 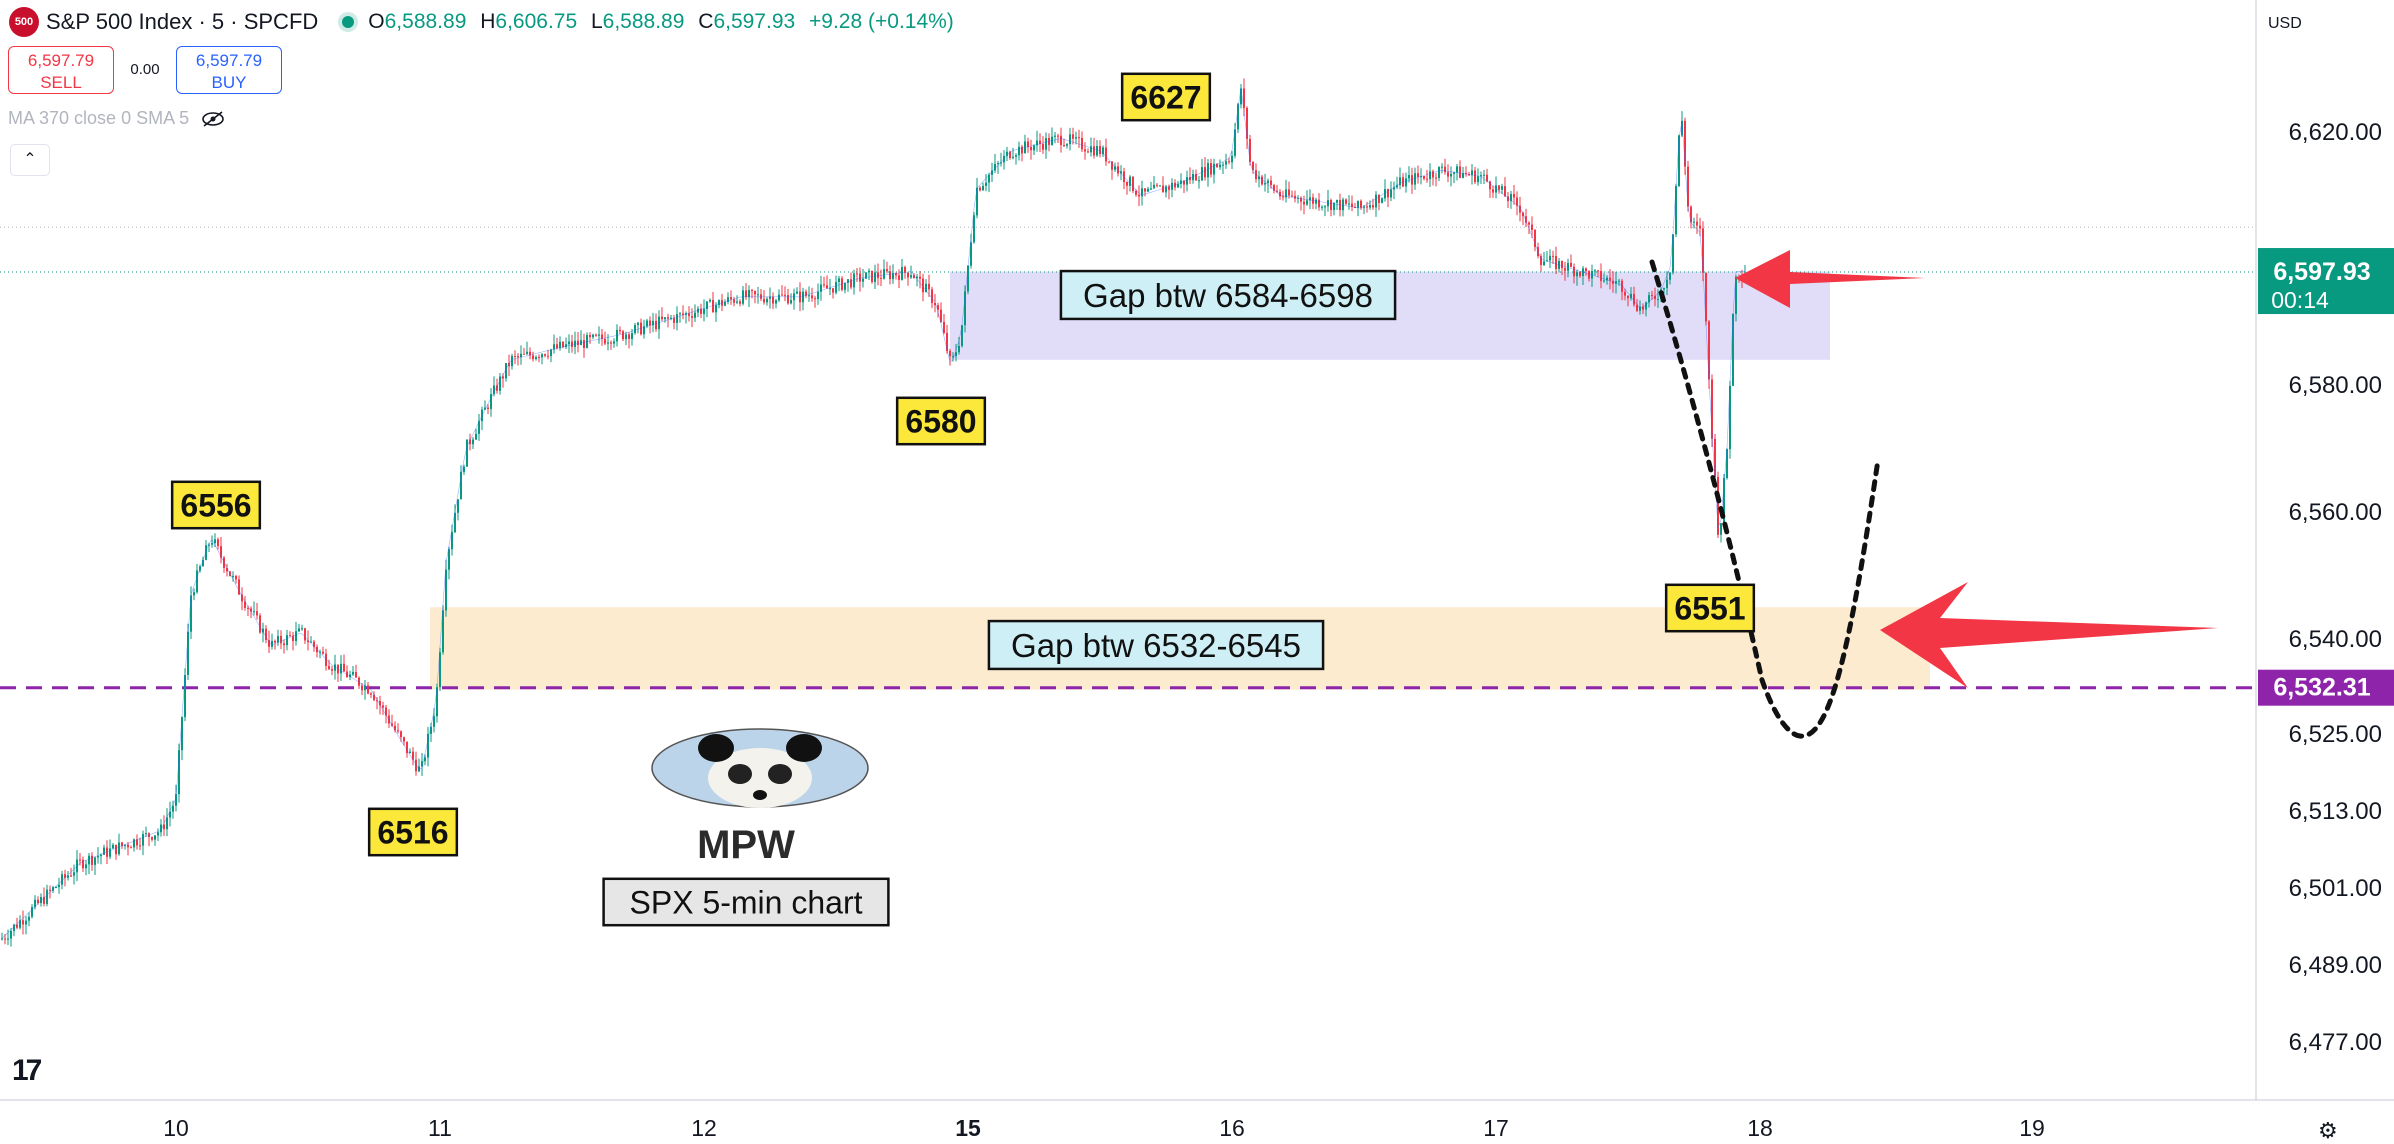 What do you see at coordinates (1156, 645) in the screenshot?
I see `gap-lower-label-text: Gap btw 6532-6545` at bounding box center [1156, 645].